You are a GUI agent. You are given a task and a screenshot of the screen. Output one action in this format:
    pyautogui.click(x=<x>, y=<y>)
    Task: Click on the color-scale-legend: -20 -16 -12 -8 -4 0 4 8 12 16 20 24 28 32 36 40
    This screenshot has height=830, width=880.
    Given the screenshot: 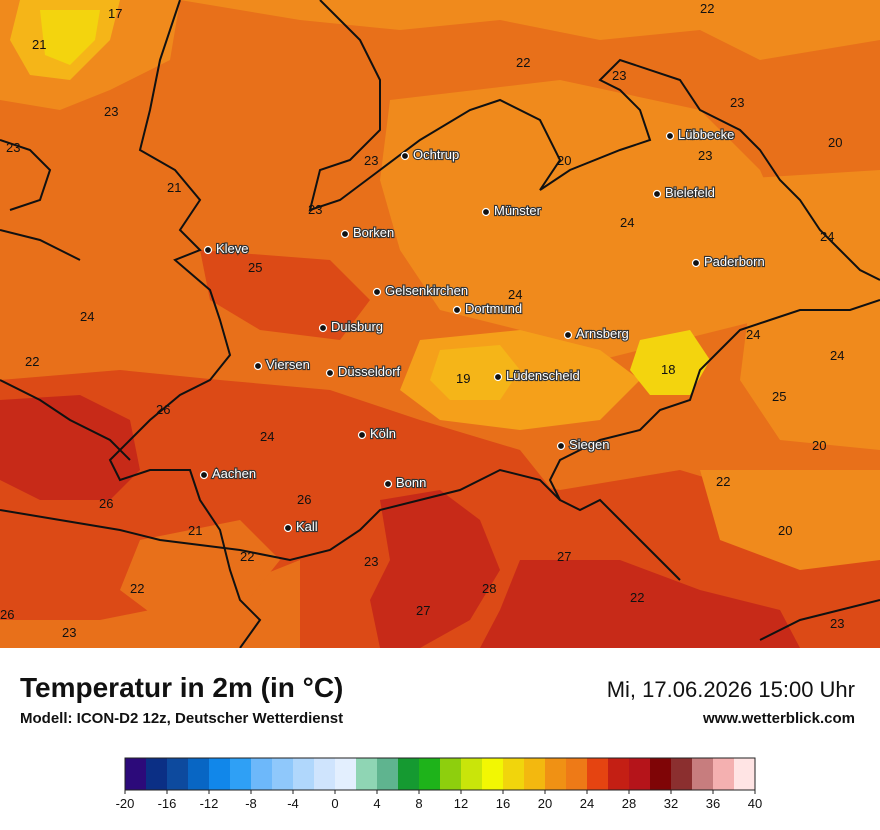 What is the action you would take?
    pyautogui.click(x=439, y=784)
    